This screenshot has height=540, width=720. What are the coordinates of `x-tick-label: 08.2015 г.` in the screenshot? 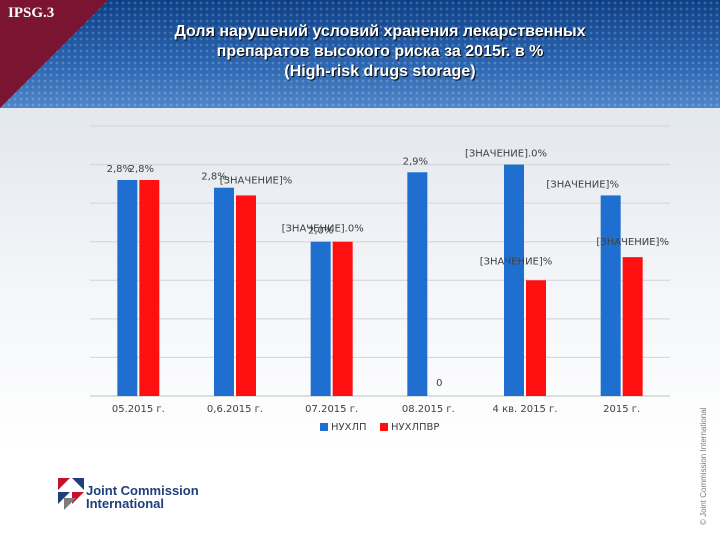 It's located at (428, 409).